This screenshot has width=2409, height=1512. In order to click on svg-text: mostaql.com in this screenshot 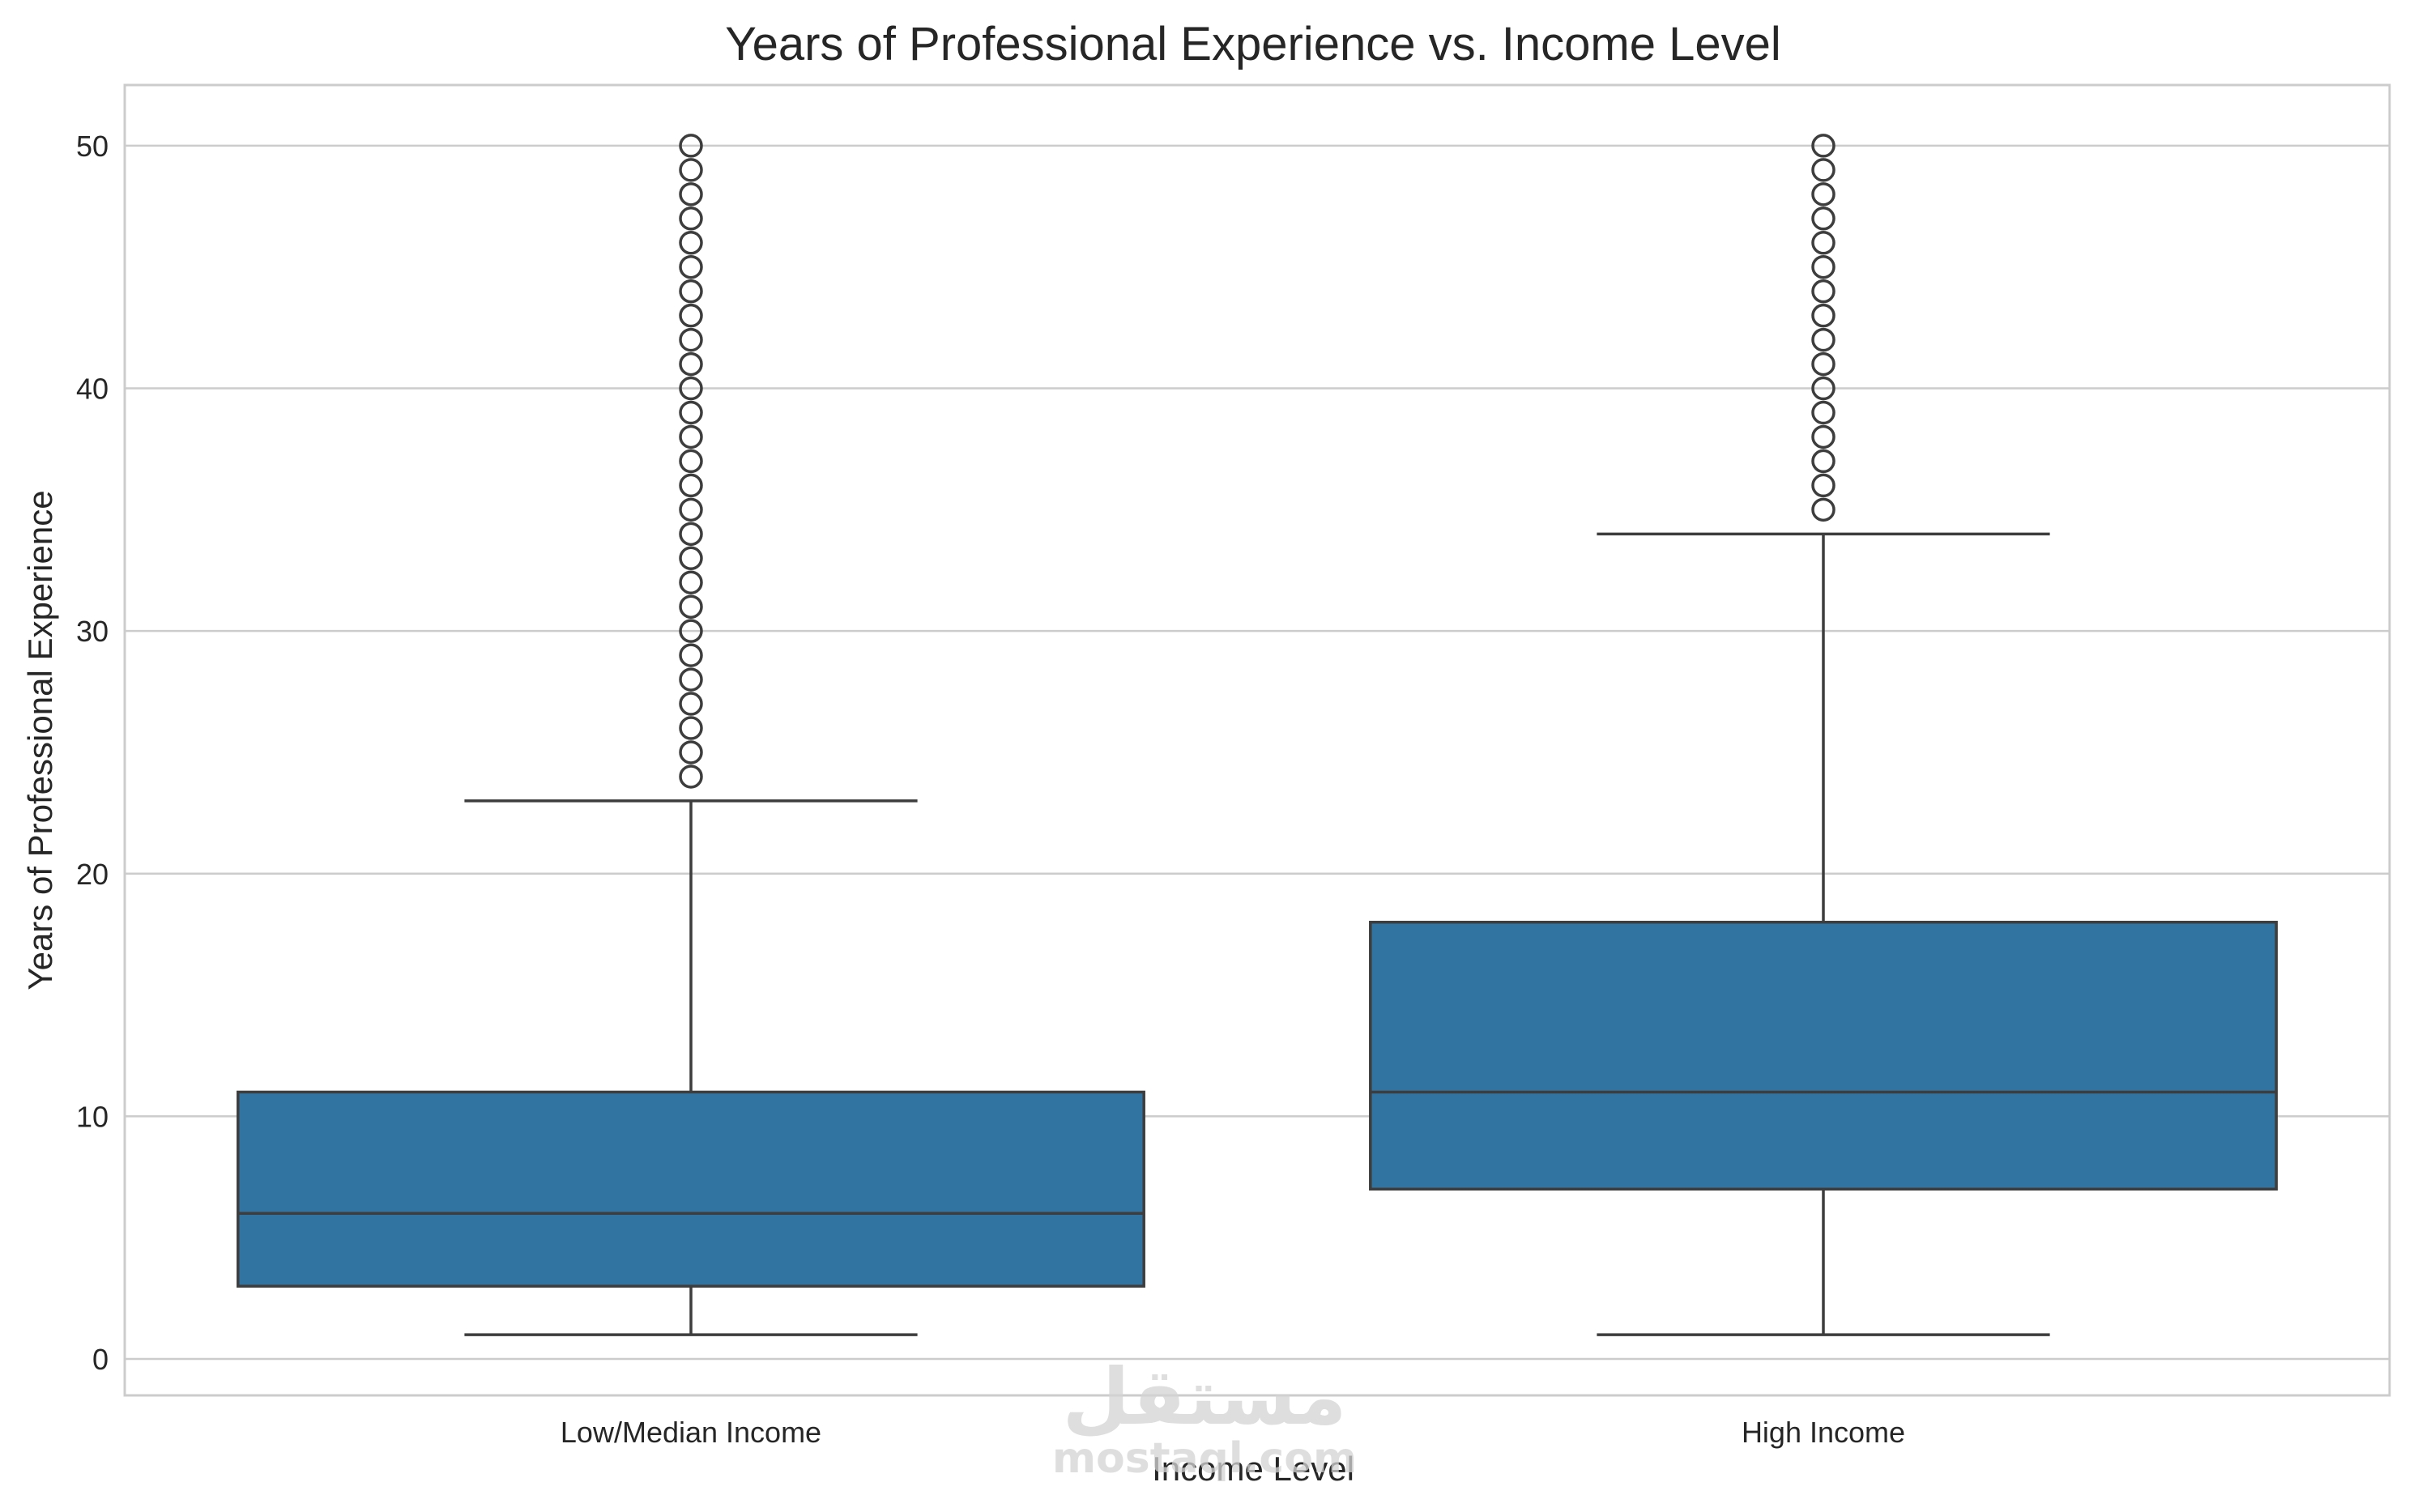, I will do `click(1204, 1458)`.